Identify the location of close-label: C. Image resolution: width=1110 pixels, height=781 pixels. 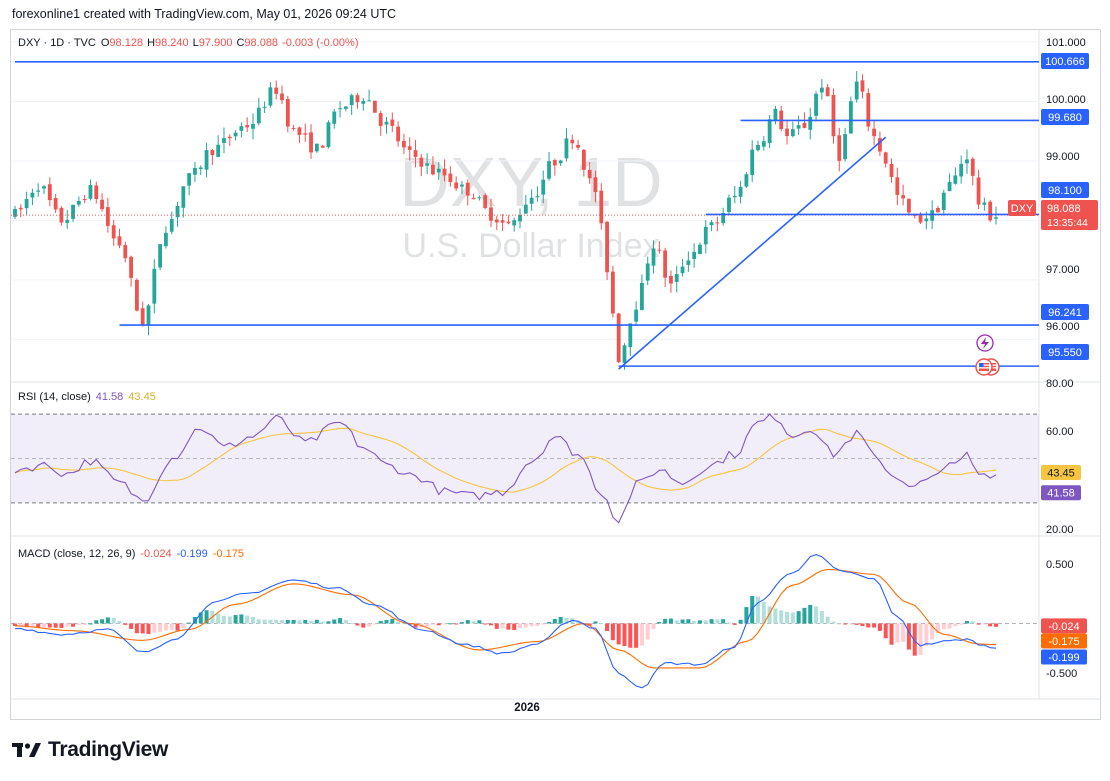
(240, 43).